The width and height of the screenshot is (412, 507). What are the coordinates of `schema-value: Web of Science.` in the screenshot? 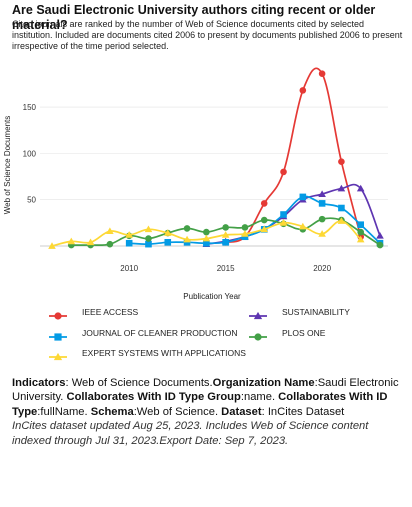 It's located at (177, 411).